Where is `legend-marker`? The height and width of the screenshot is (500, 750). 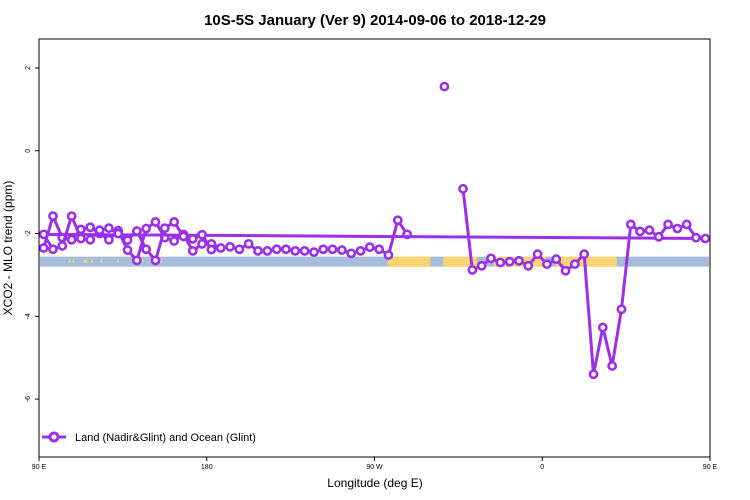
legend-marker is located at coordinates (54, 437).